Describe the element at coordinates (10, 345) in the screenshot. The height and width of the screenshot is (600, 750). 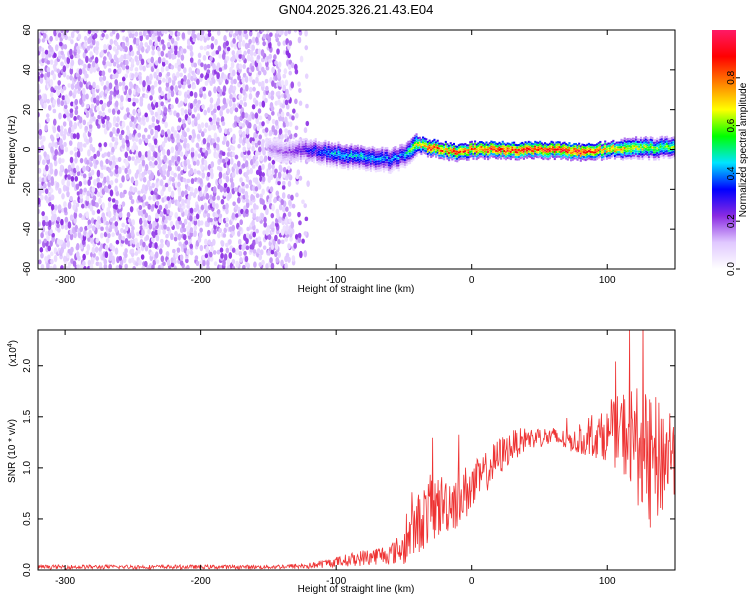
I see `snr-multiplier-exp: 4` at that location.